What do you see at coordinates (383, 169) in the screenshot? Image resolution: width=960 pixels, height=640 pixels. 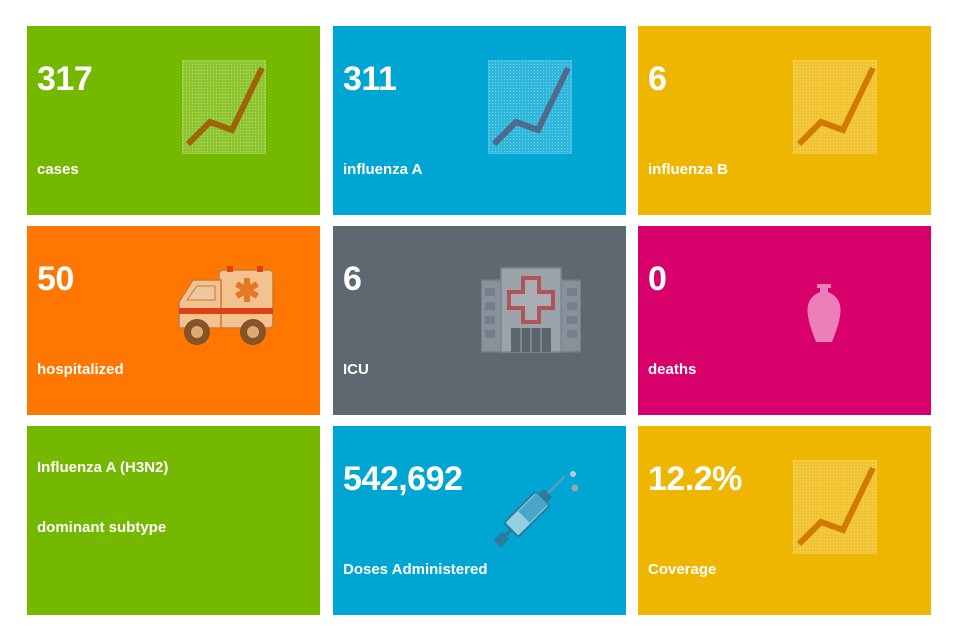 I see `influenza-a-label: influenza A` at bounding box center [383, 169].